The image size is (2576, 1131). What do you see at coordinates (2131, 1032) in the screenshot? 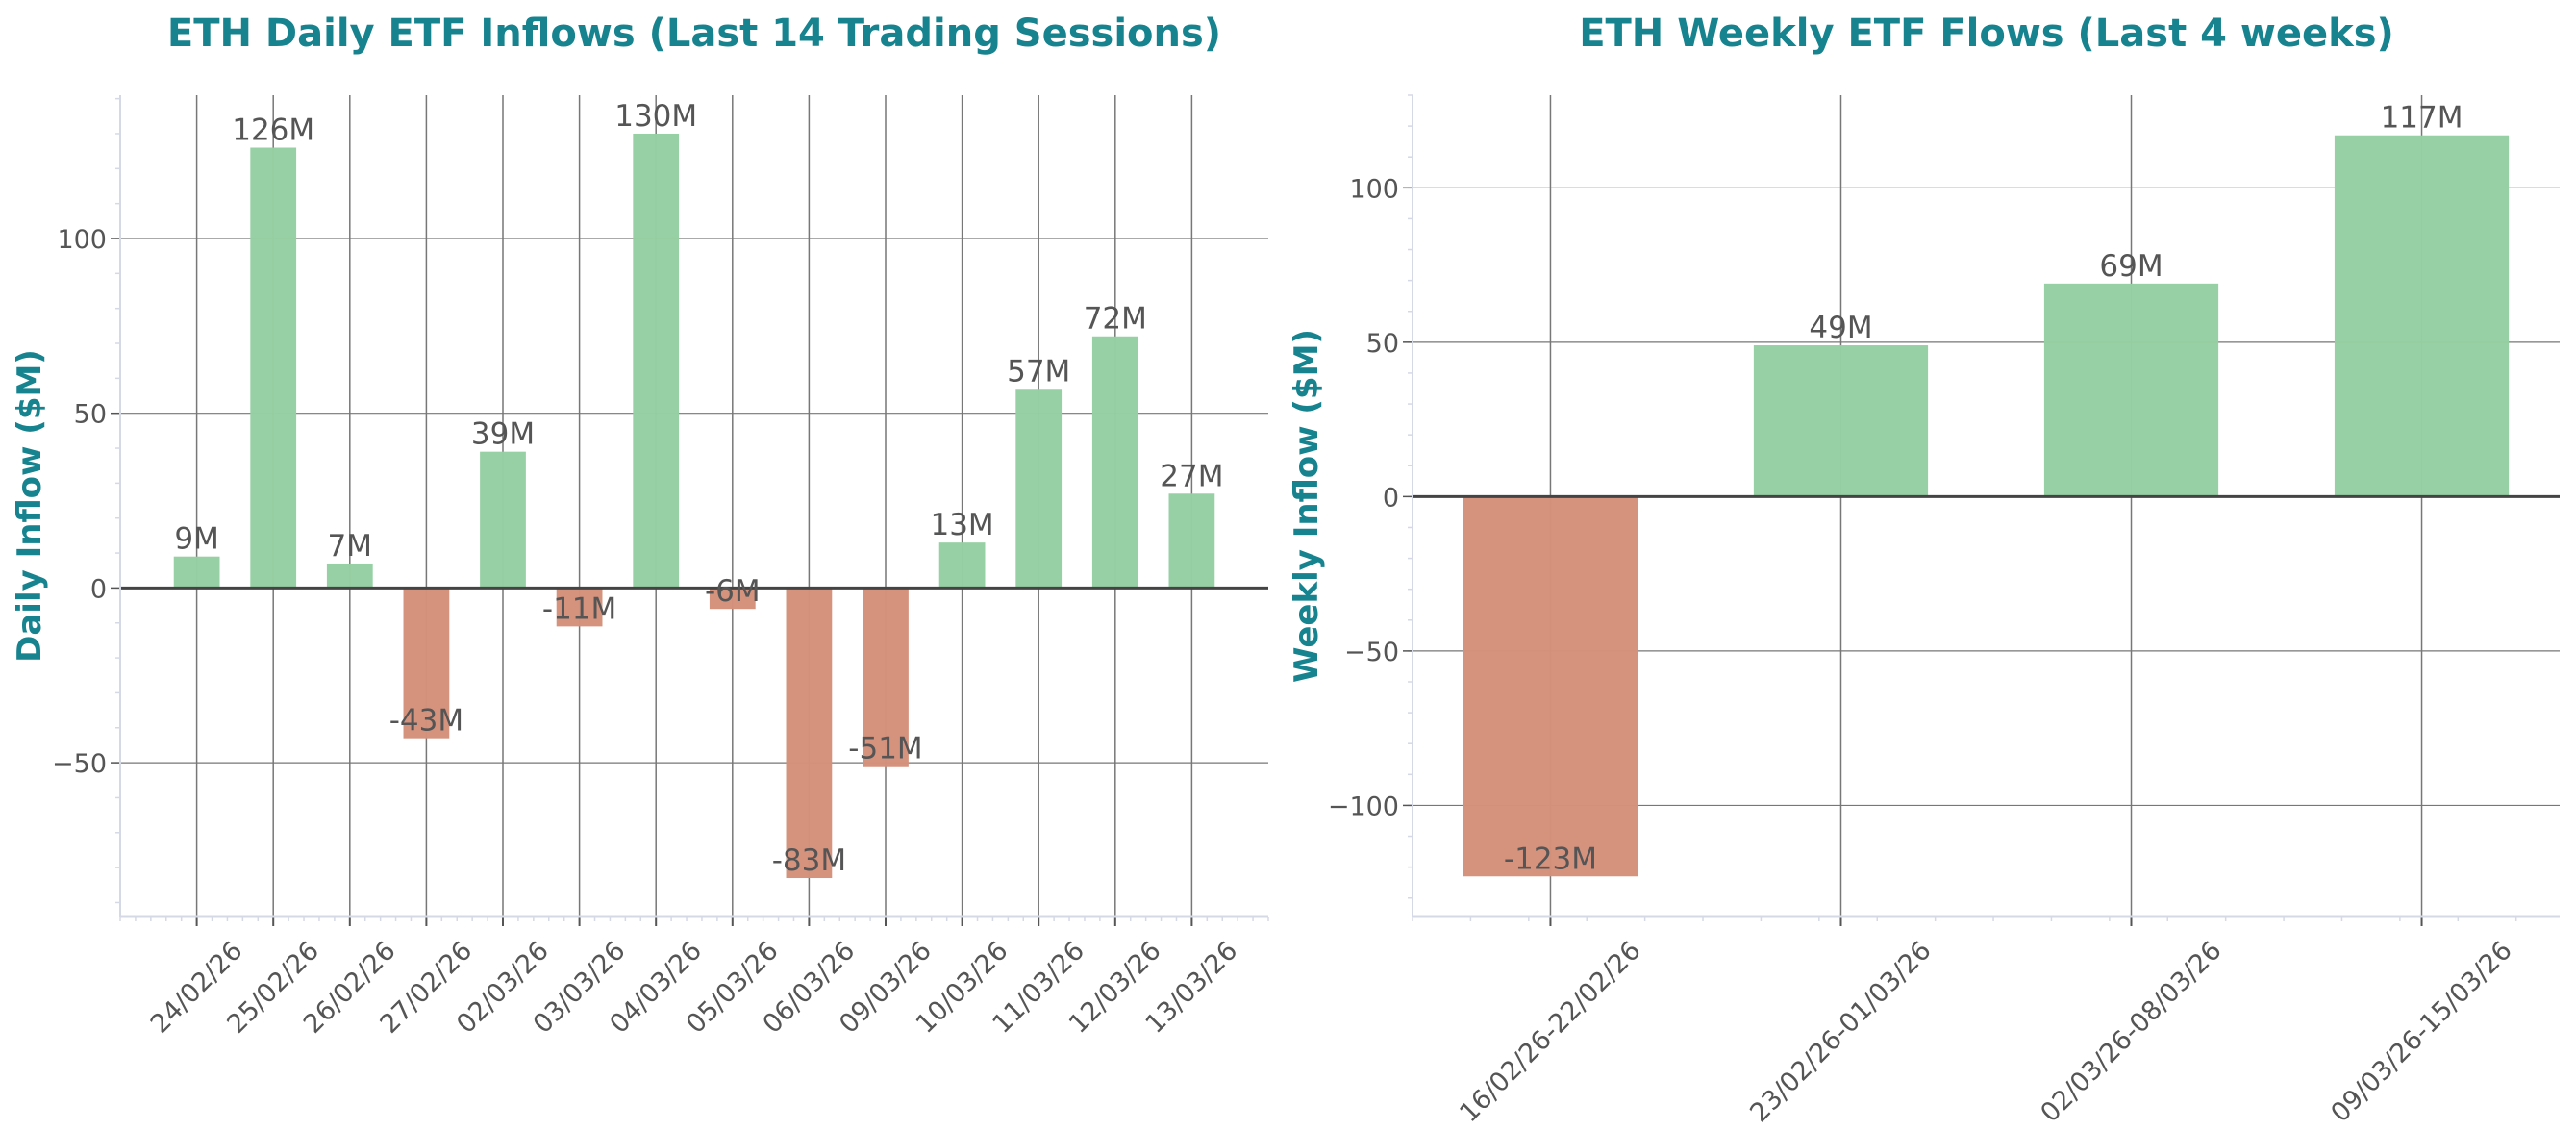
I see `x-tick-label: 02/03/26-08/03/26` at bounding box center [2131, 1032].